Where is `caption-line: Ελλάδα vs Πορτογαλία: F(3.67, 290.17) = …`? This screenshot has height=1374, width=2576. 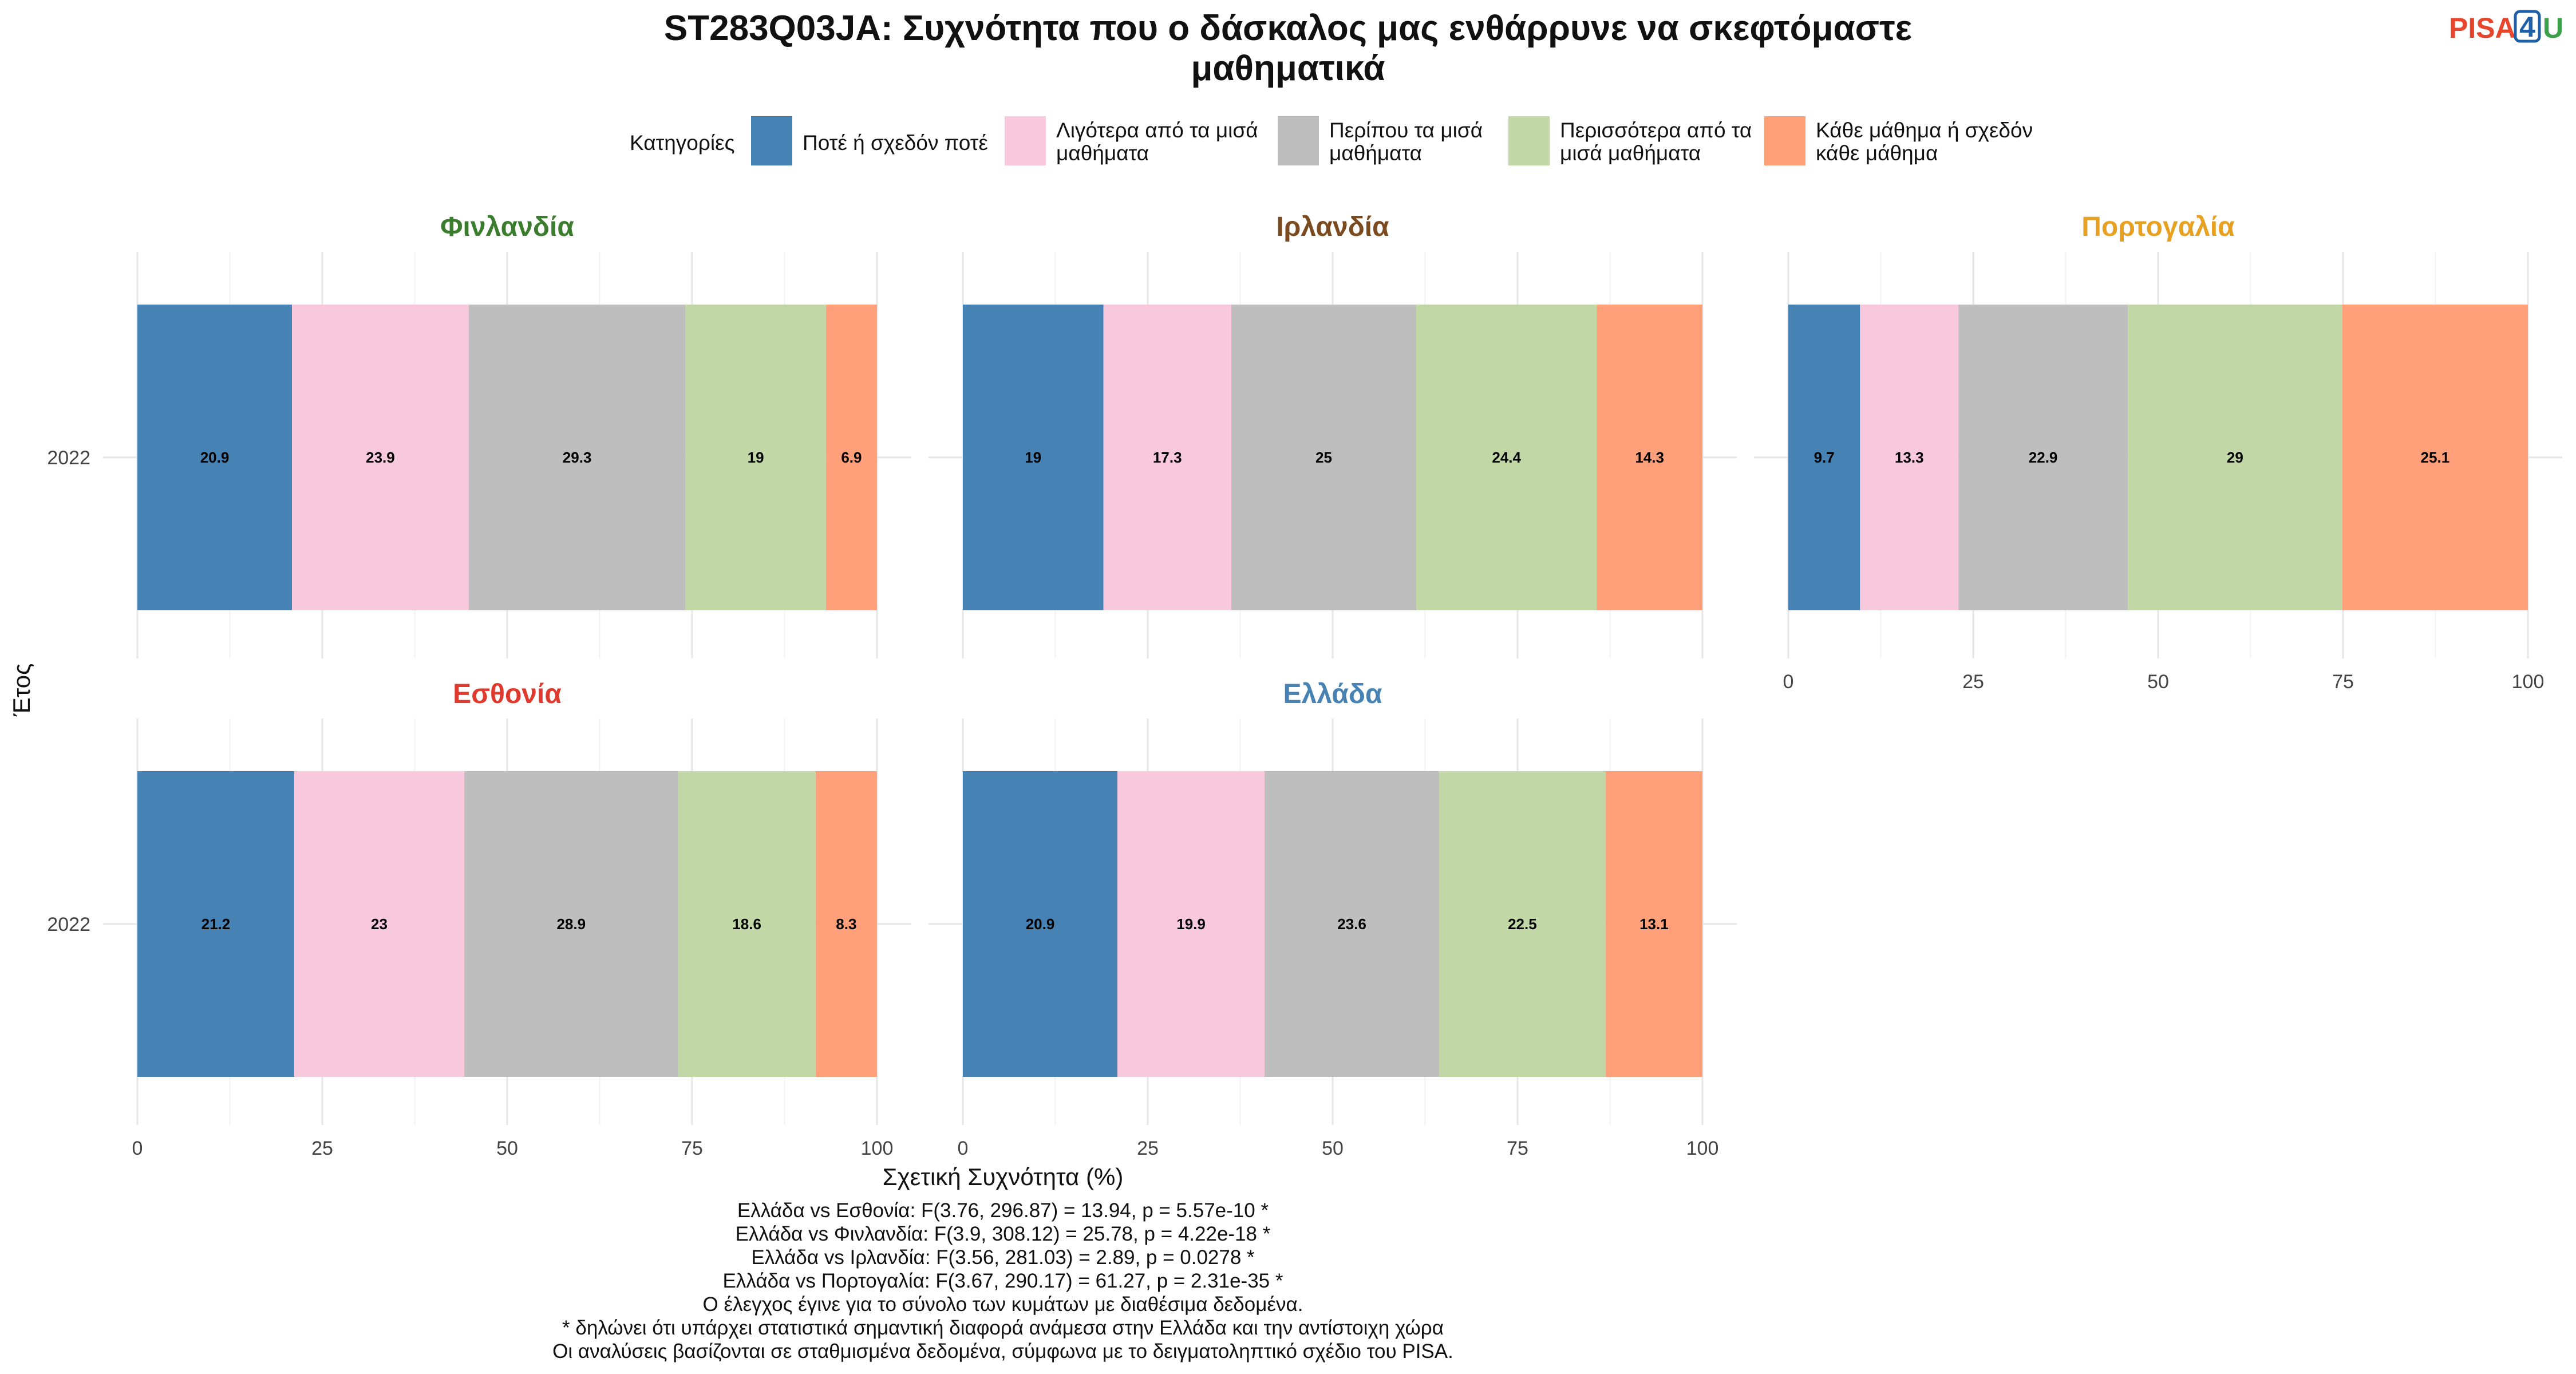
caption-line: Ελλάδα vs Πορτογαλία: F(3.67, 290.17) = … is located at coordinates (1003, 1281).